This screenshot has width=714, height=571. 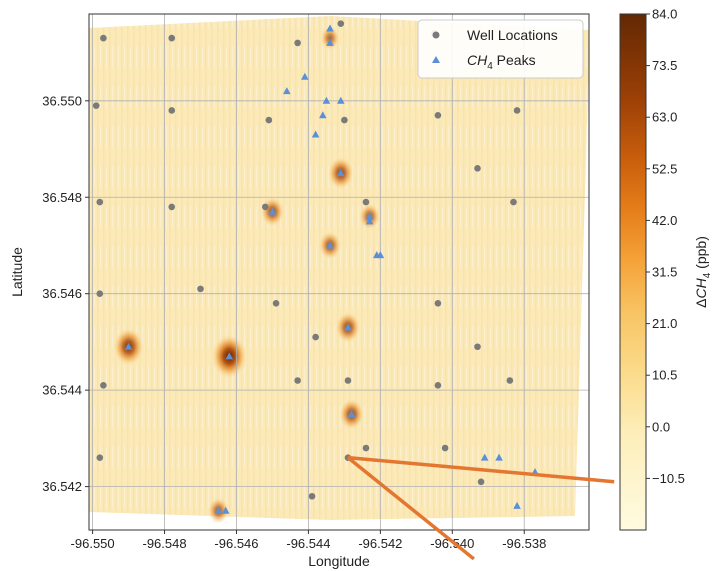 I want to click on colorbar-tick-label-0: 84.0, so click(x=664, y=14).